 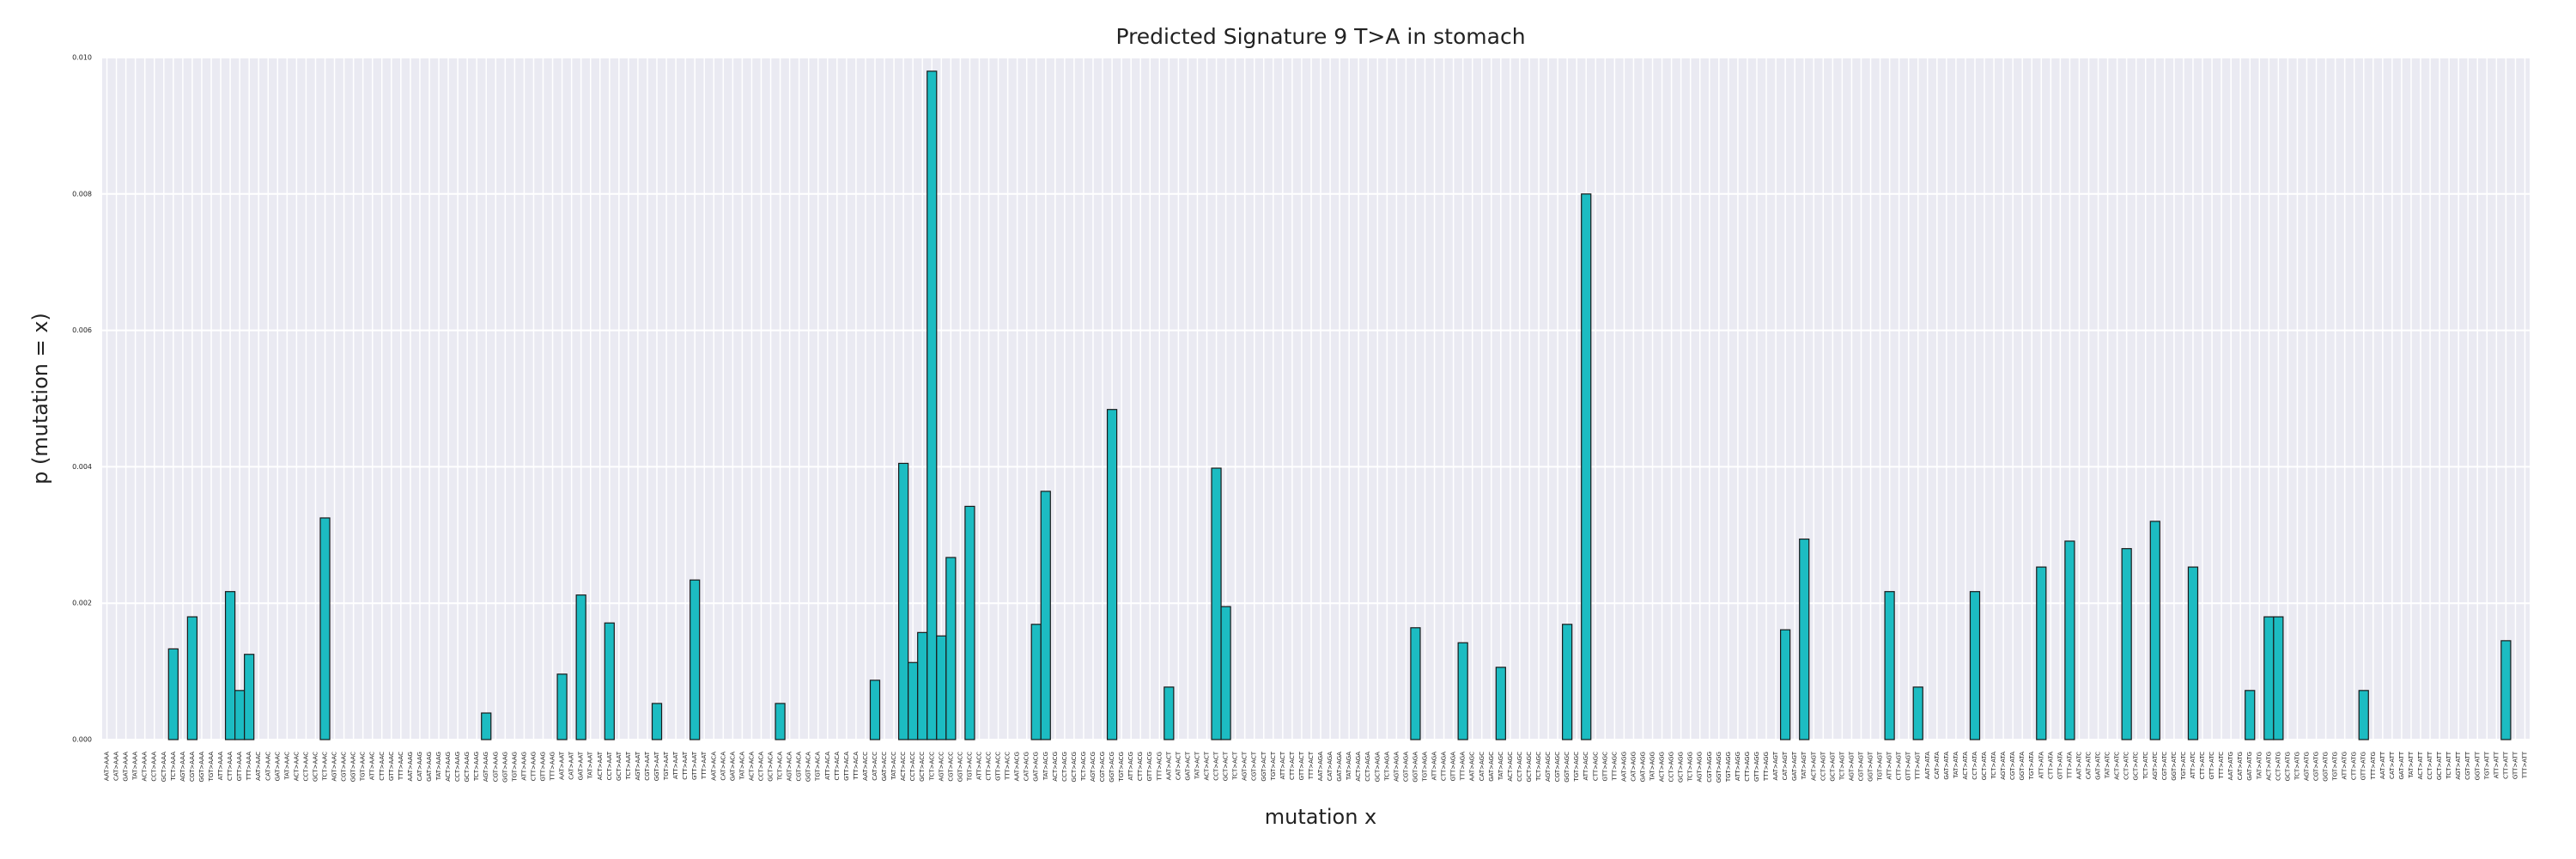 I want to click on x-tick-label: TGT>ATA, so click(x=2032, y=766).